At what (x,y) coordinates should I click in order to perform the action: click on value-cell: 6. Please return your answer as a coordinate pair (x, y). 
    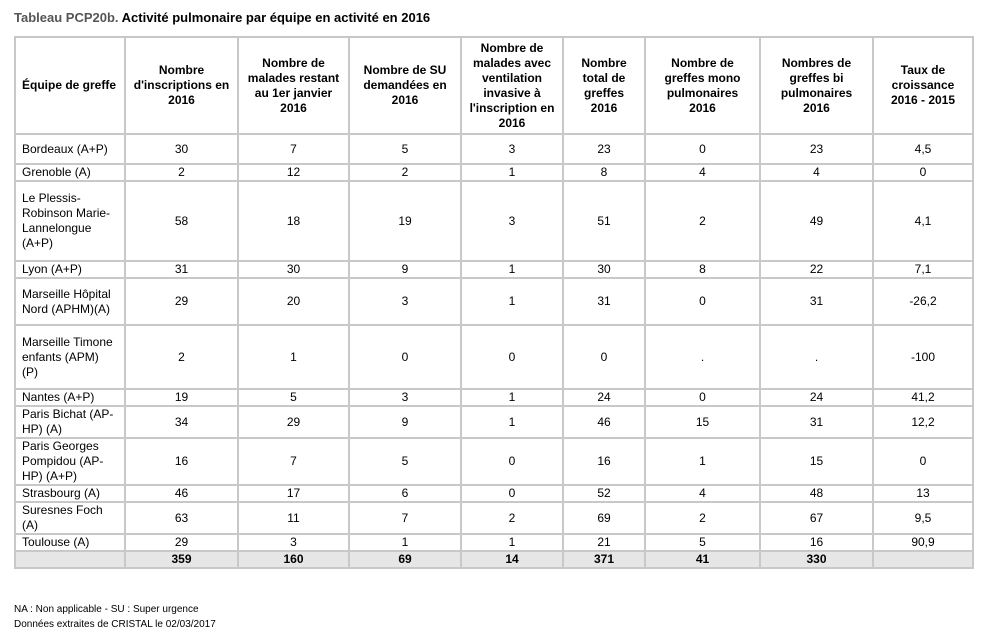
    Looking at the image, I should click on (405, 493).